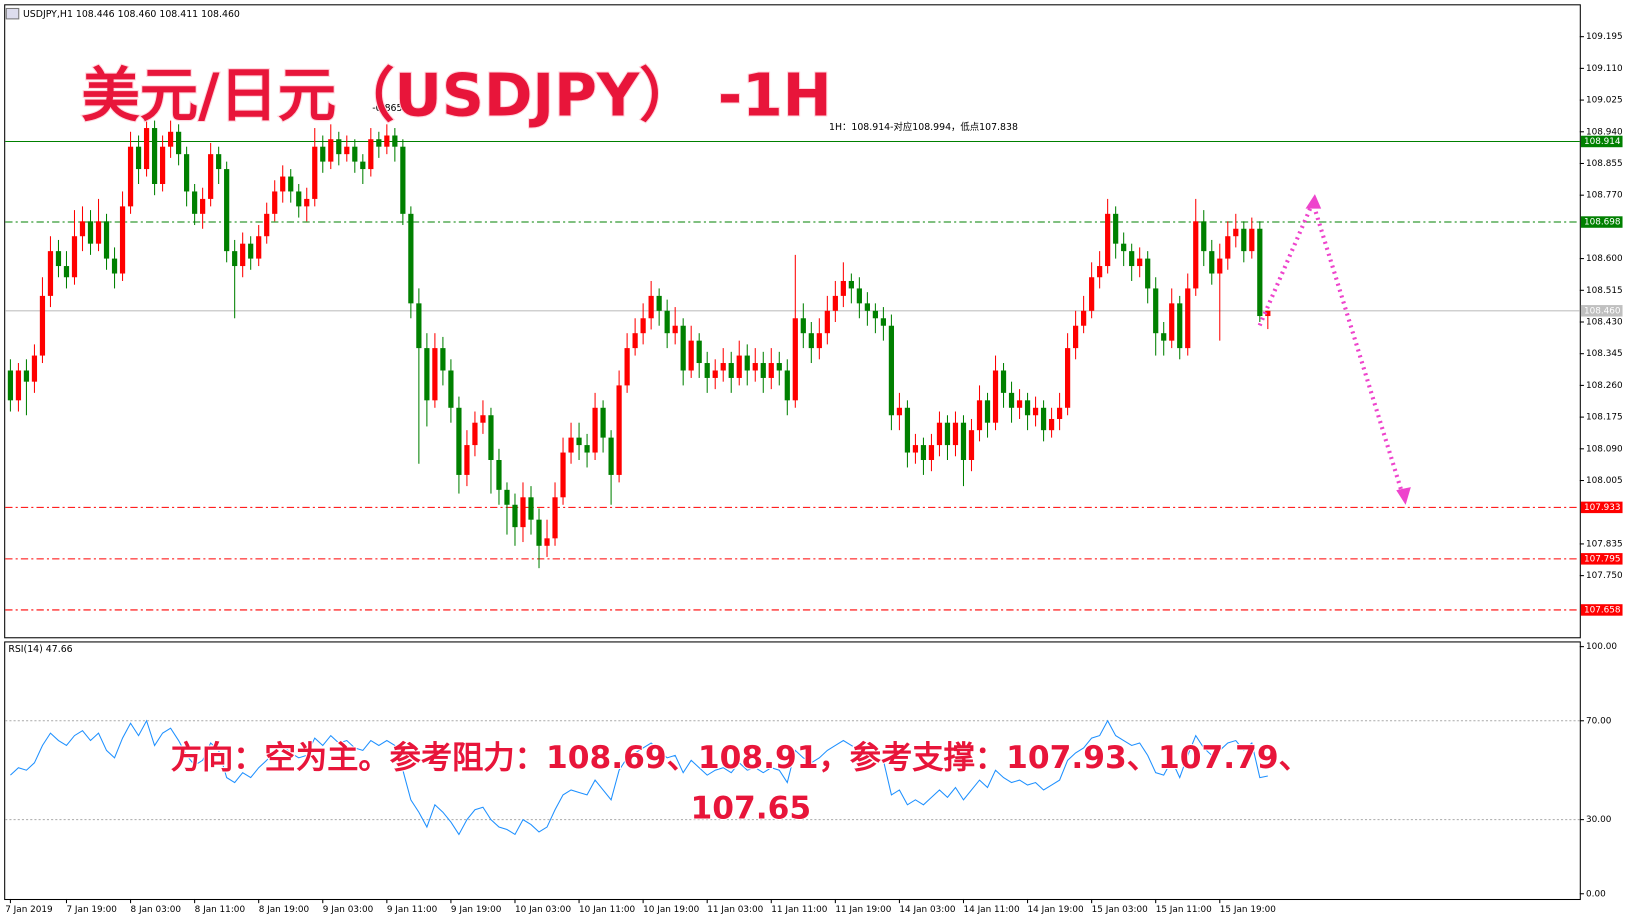 This screenshot has height=921, width=1634. What do you see at coordinates (1334, 349) in the screenshot?
I see `forecast-arrow` at bounding box center [1334, 349].